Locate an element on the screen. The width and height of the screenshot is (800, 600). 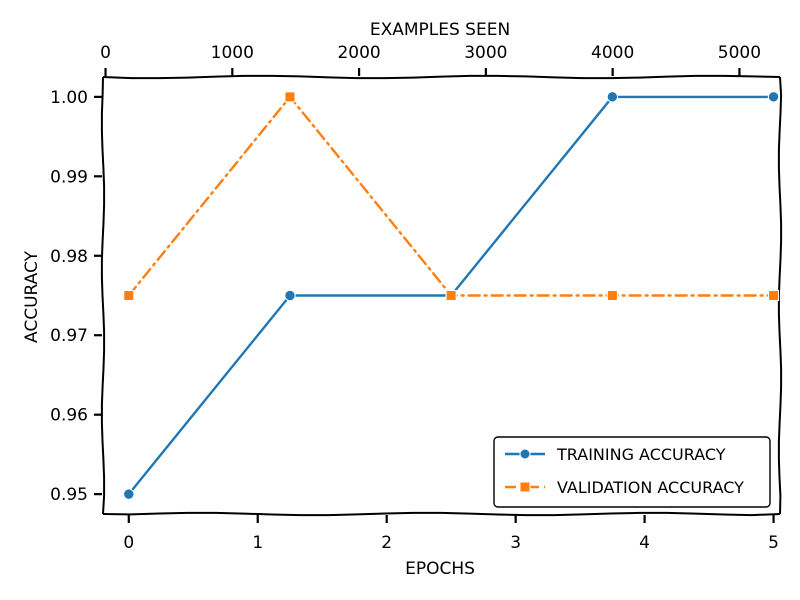
y-tick-label-2: 0.97 is located at coordinates (69, 336).